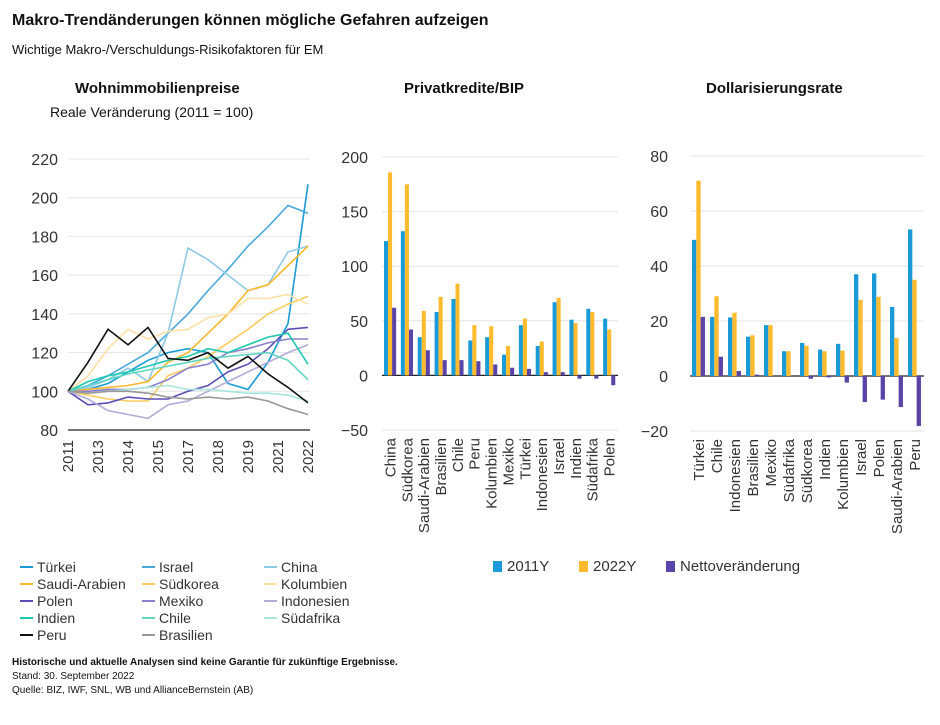  Describe the element at coordinates (157, 88) in the screenshot. I see `chart1-title: Wohnimmobilienpreise` at that location.